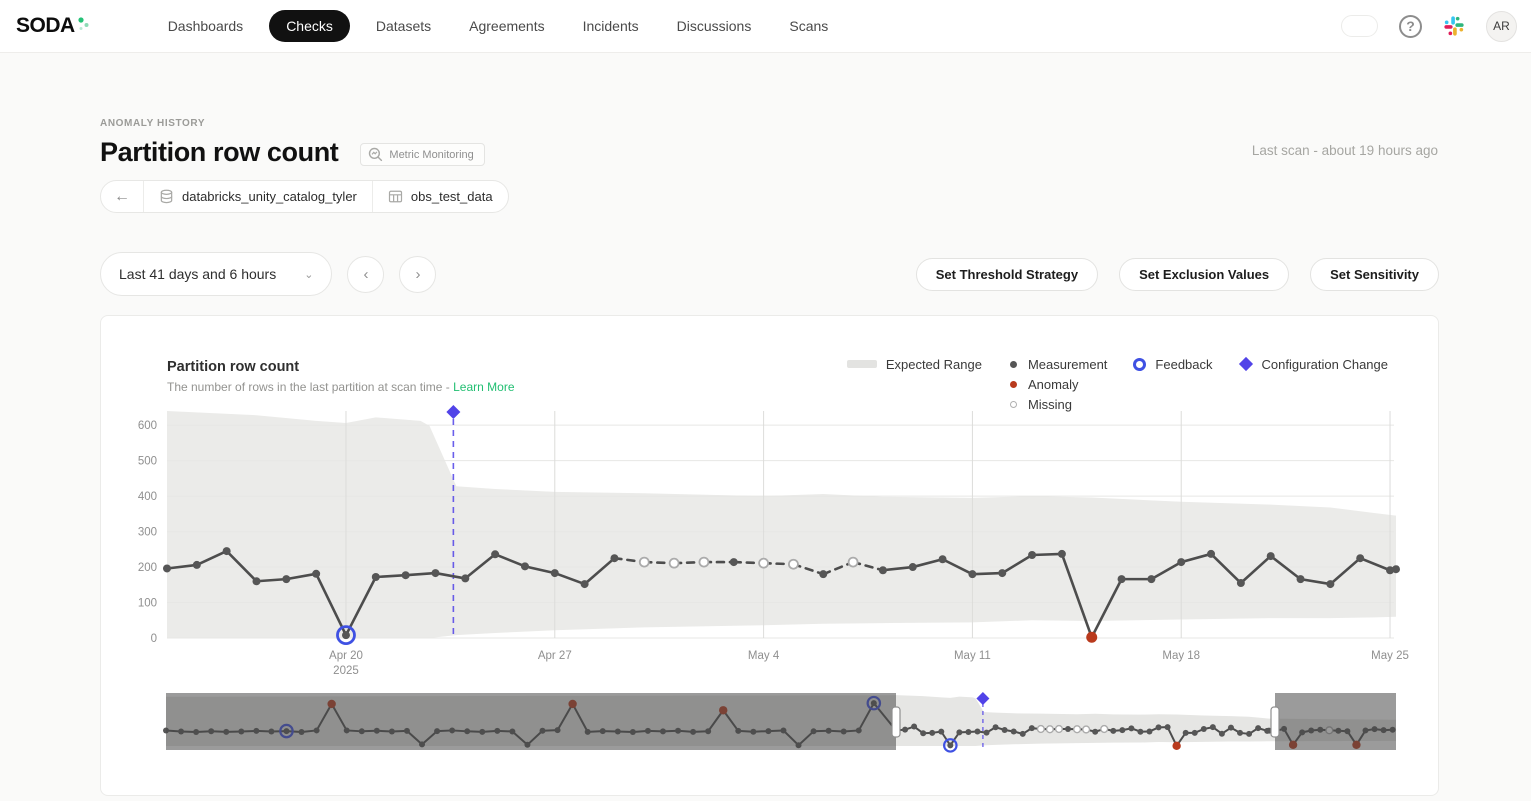 The width and height of the screenshot is (1531, 801). Describe the element at coordinates (861, 364) in the screenshot. I see `expected-range-swatch-icon` at that location.